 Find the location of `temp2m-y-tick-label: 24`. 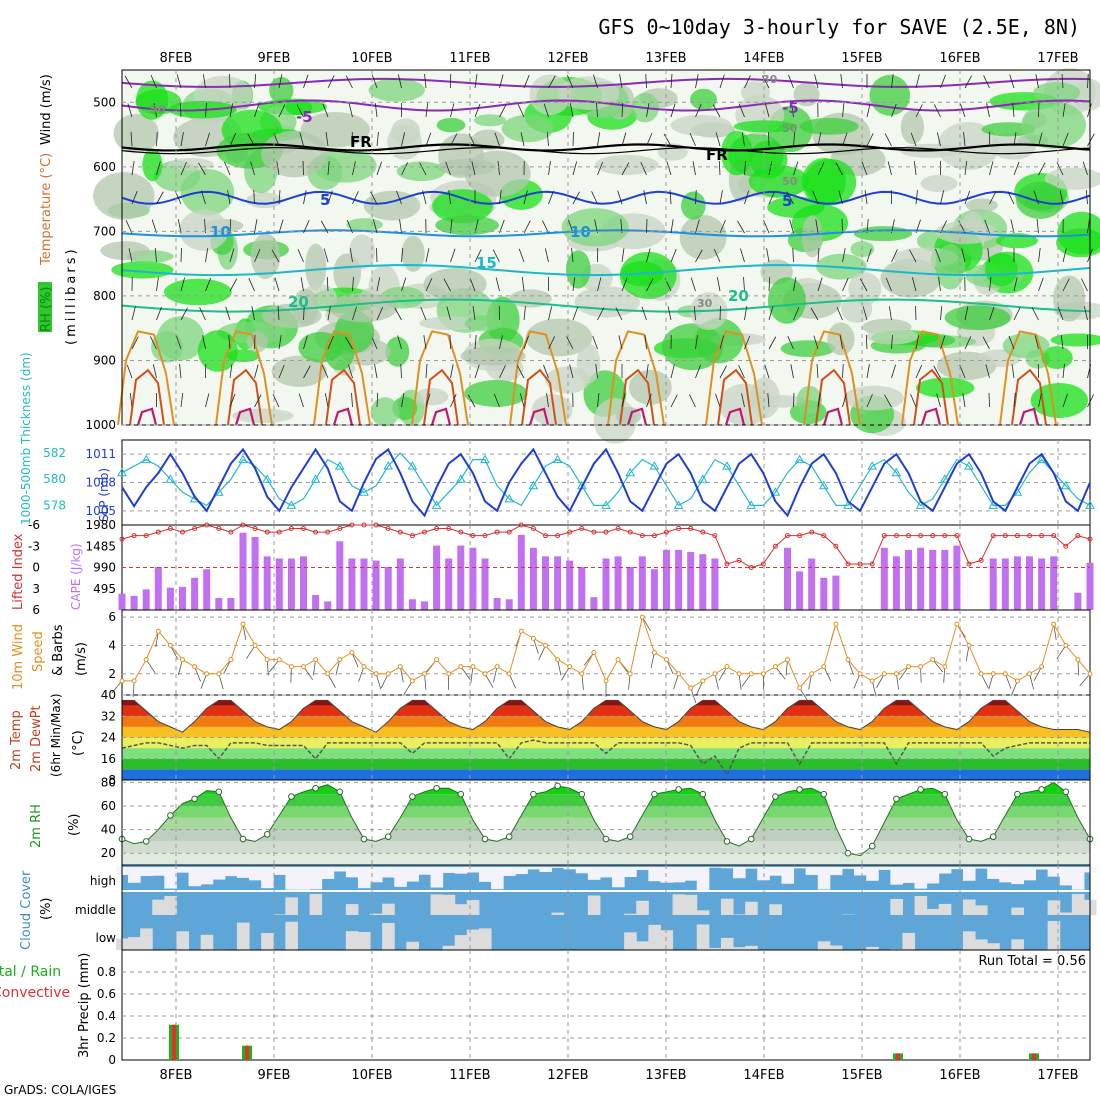

temp2m-y-tick-label: 24 is located at coordinates (108, 738).